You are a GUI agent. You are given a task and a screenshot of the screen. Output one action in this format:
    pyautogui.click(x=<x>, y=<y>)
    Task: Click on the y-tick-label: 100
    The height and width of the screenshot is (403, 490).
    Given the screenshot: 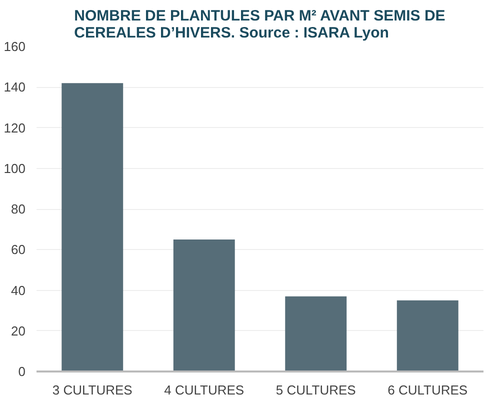 What is the action you would take?
    pyautogui.click(x=15, y=168)
    